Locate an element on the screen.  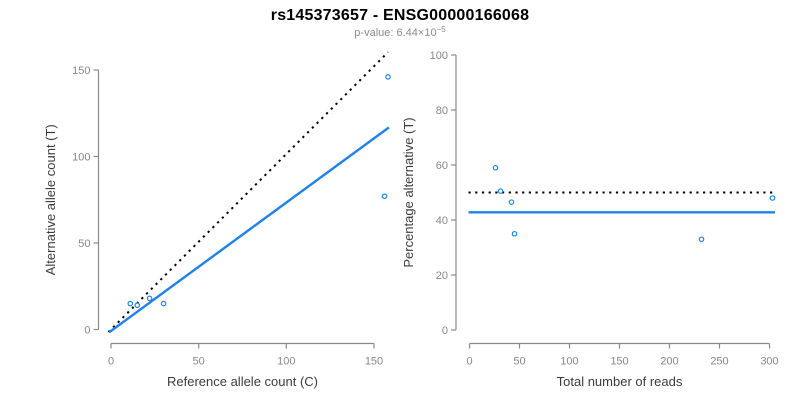
plot1-y-tick-label: 150 is located at coordinates (81, 71).